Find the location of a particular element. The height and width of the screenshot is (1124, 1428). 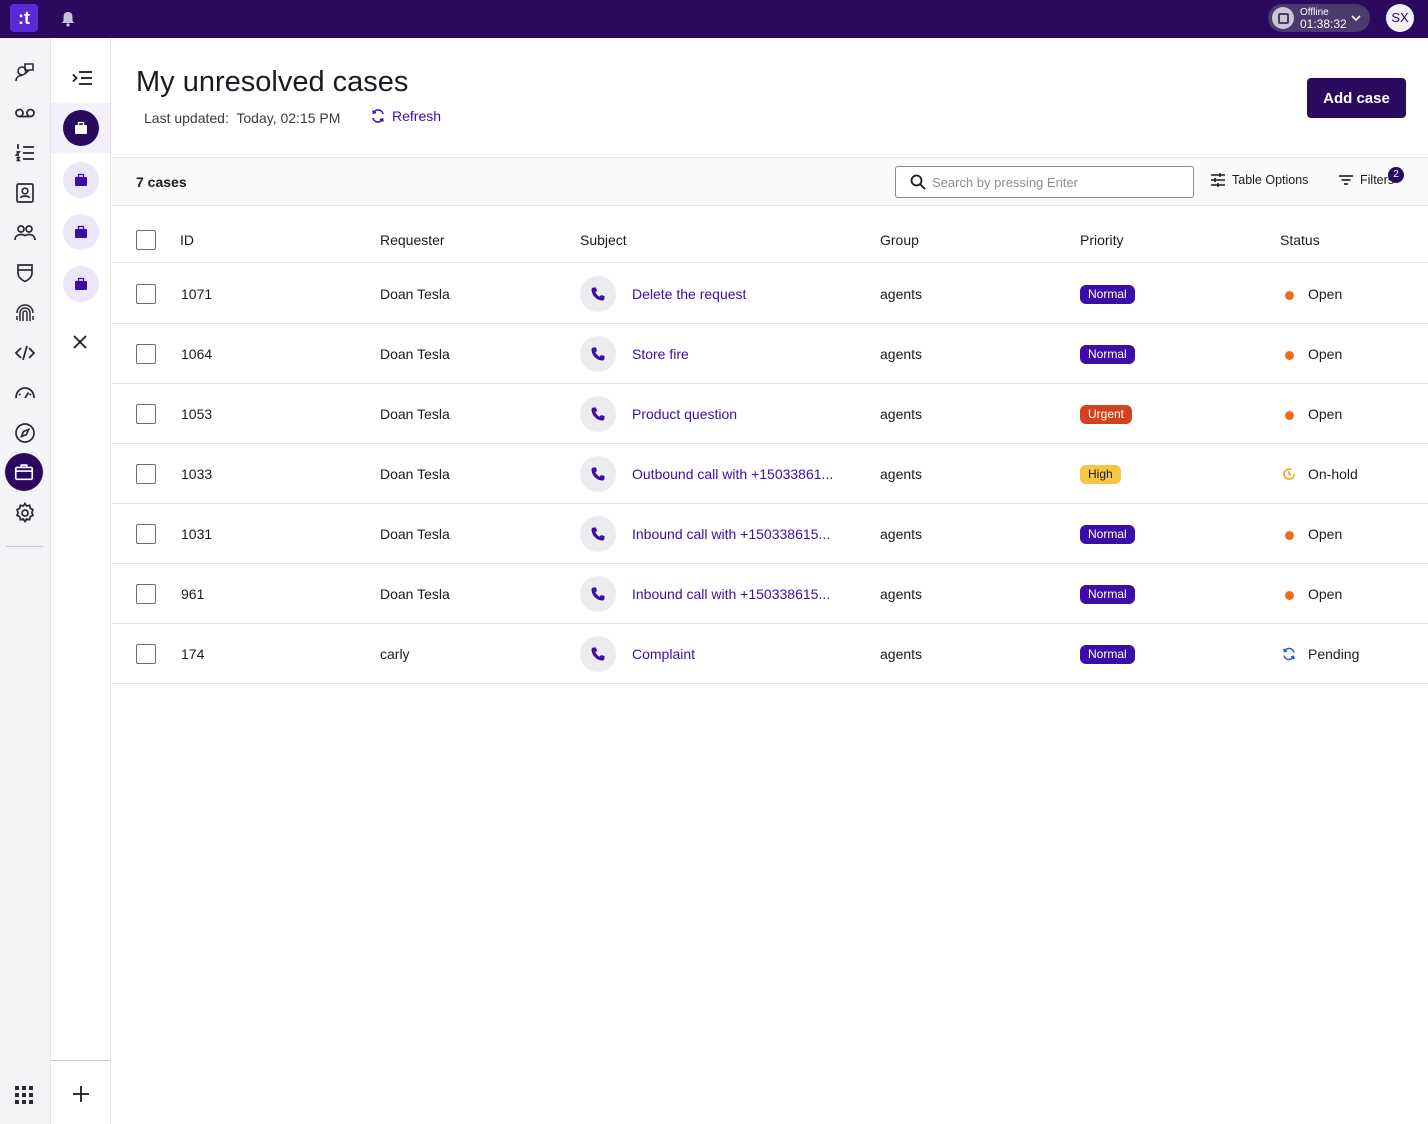

users-group-icon is located at coordinates (25, 233).